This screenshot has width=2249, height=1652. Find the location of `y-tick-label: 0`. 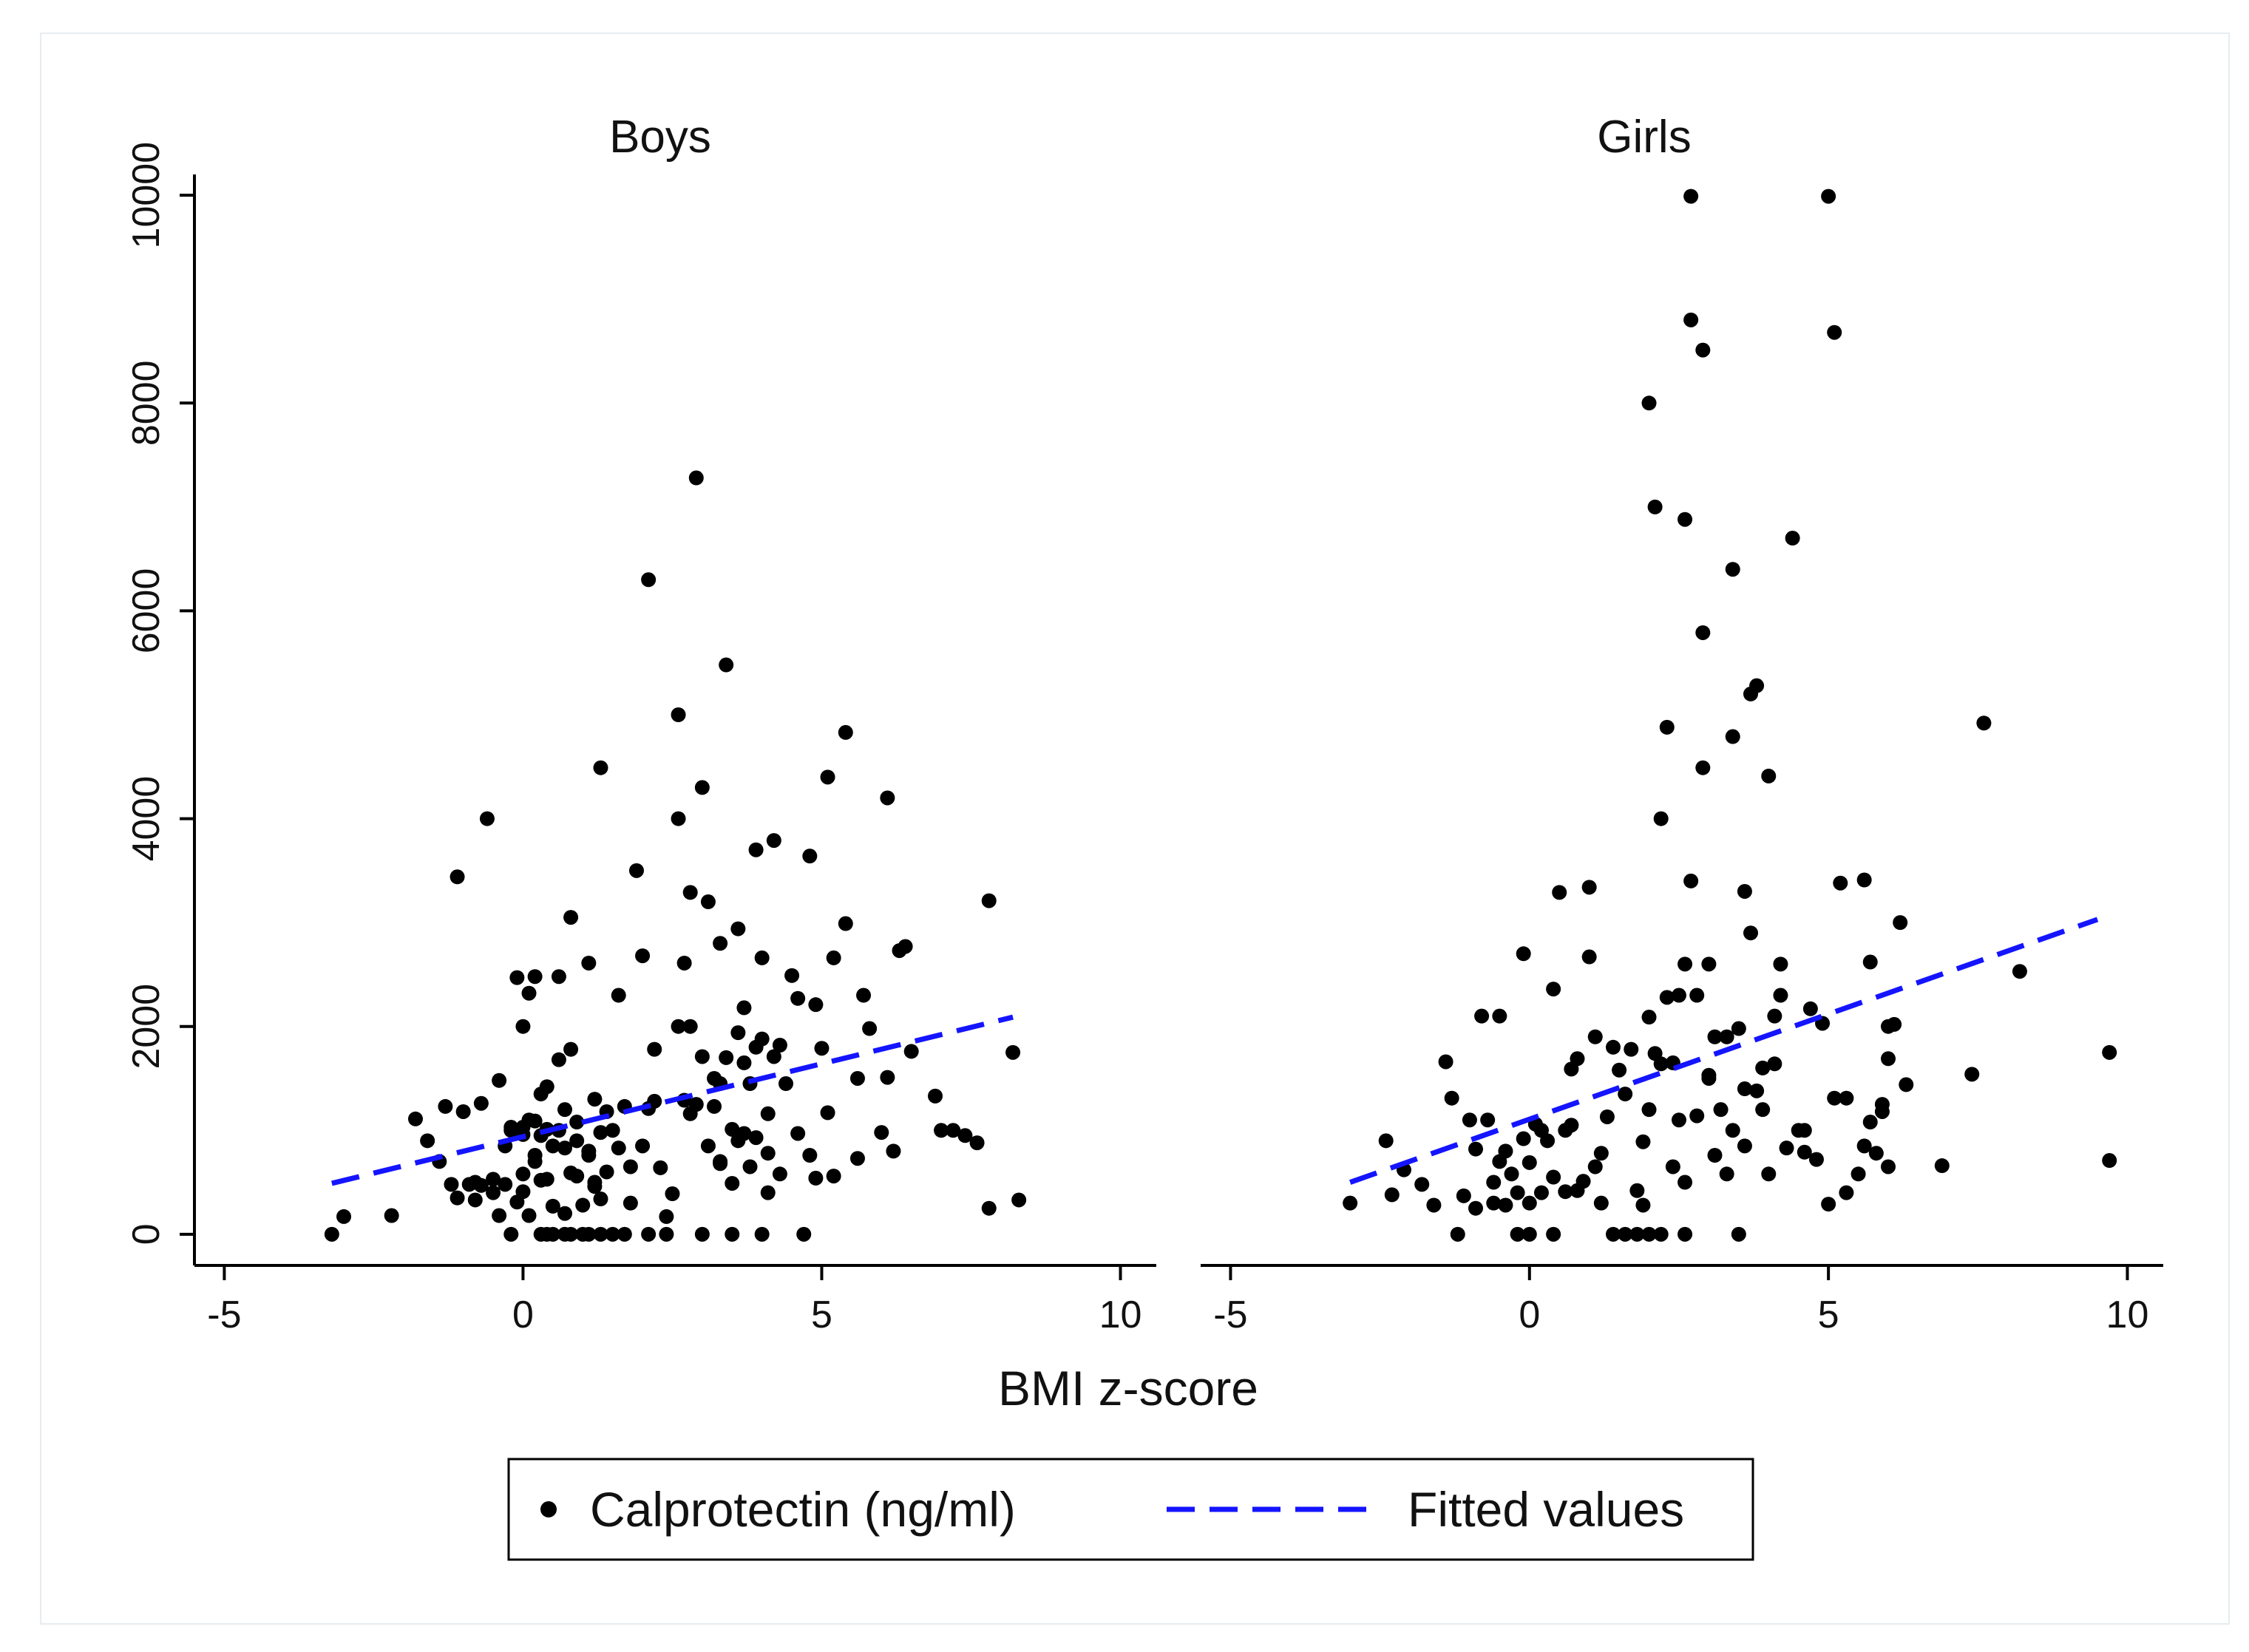

y-tick-label: 0 is located at coordinates (146, 1234).